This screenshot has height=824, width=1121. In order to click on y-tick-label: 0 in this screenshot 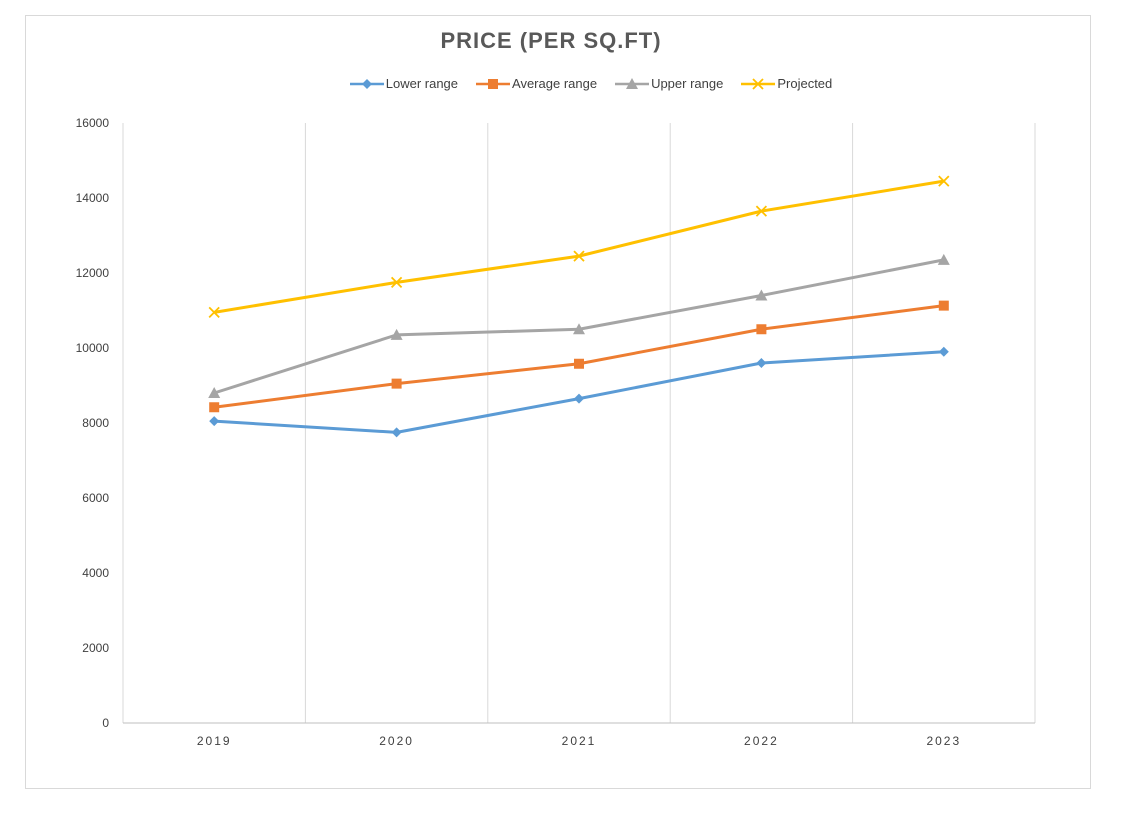, I will do `click(105, 723)`.